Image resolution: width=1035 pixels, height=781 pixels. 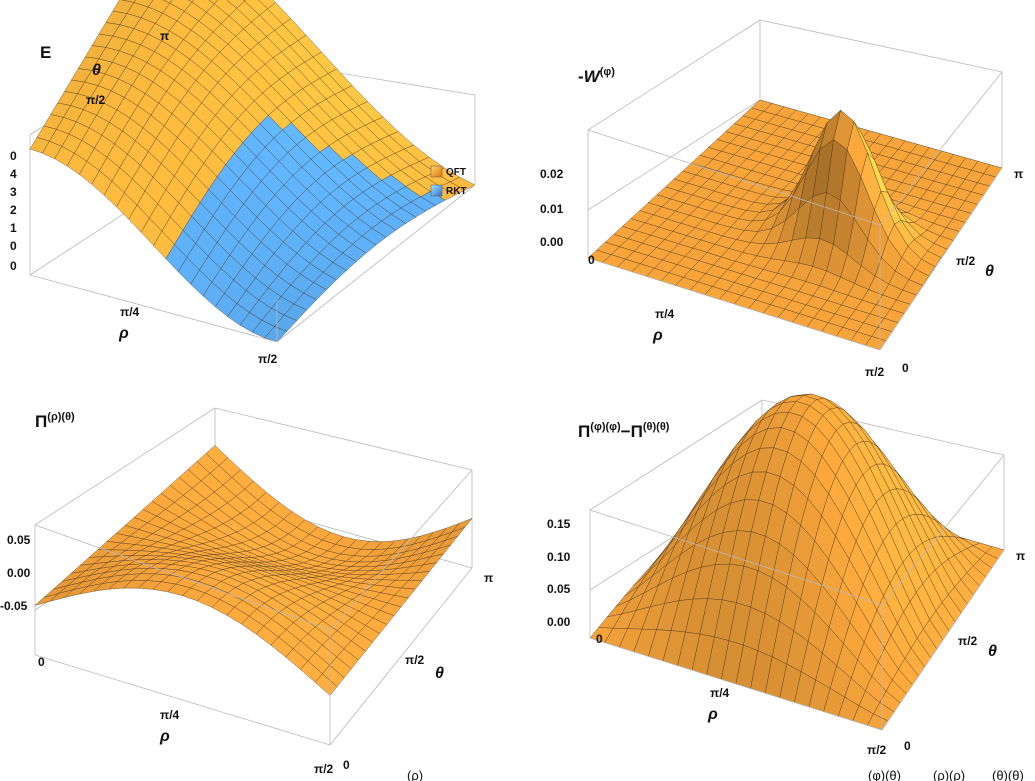 I want to click on panel-pi-rho-theta-z-tick-m005: -0.05, so click(x=14, y=606).